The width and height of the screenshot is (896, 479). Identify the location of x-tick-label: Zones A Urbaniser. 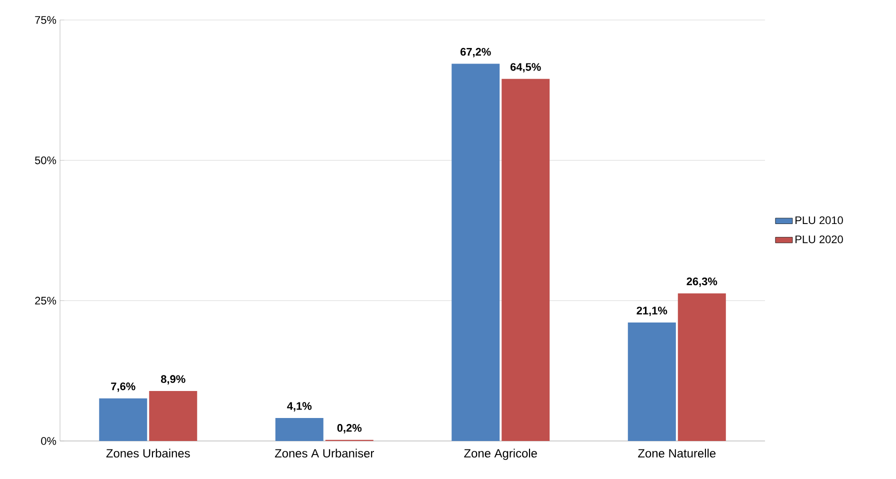
(324, 453).